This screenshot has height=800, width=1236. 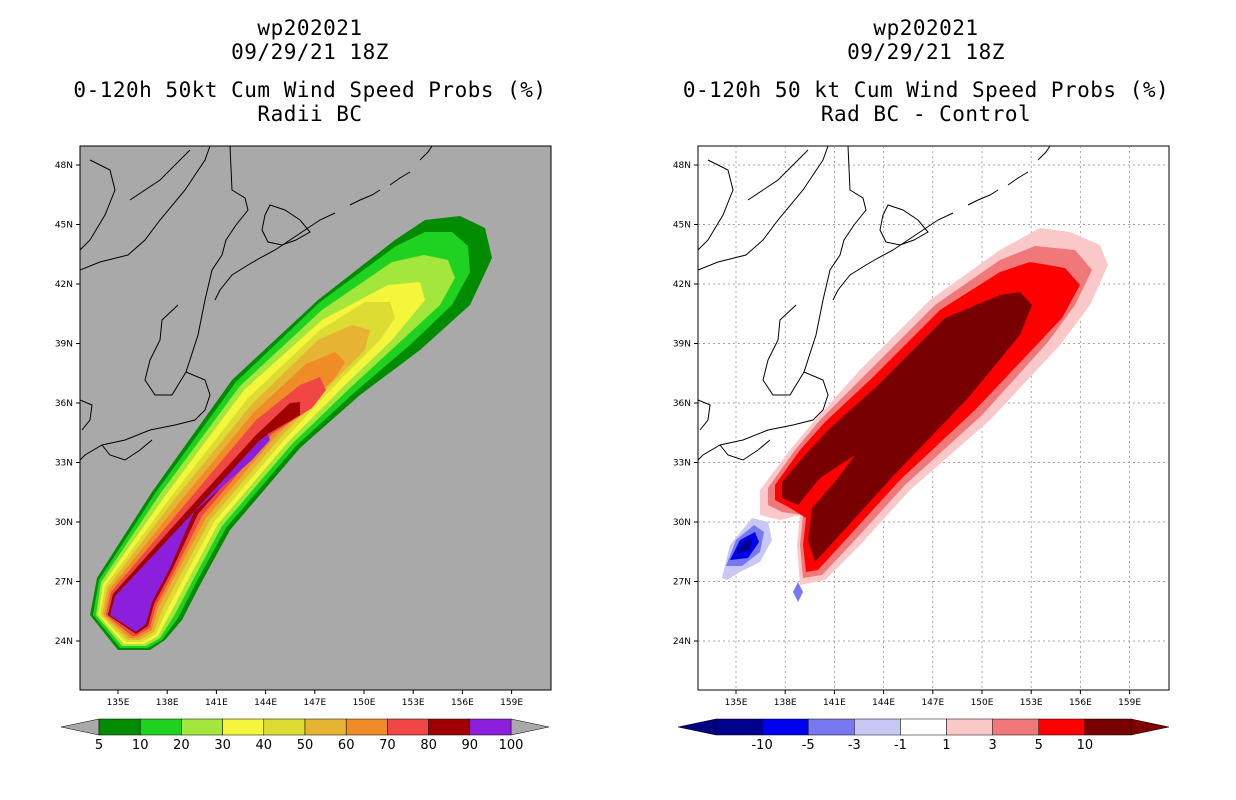 What do you see at coordinates (265, 703) in the screenshot?
I see `left-lon-label: 144E` at bounding box center [265, 703].